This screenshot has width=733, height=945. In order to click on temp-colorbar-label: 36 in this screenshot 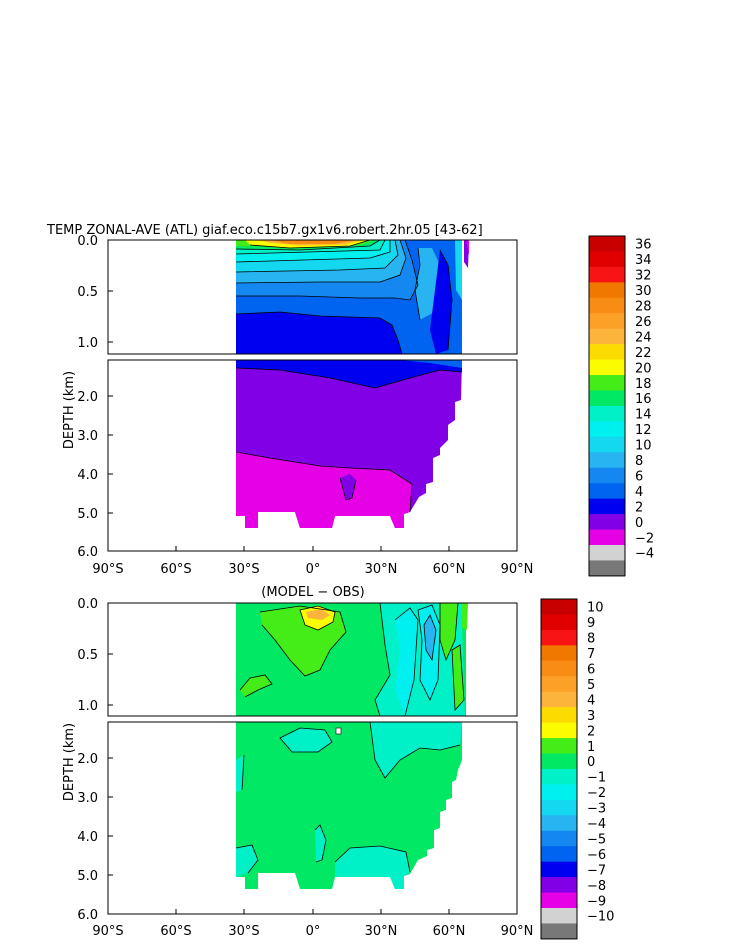, I will do `click(643, 245)`.